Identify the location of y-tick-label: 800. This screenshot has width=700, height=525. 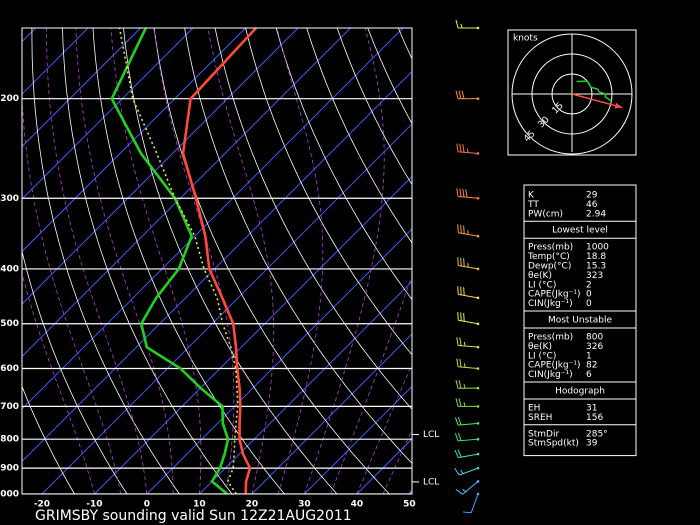
(9, 440).